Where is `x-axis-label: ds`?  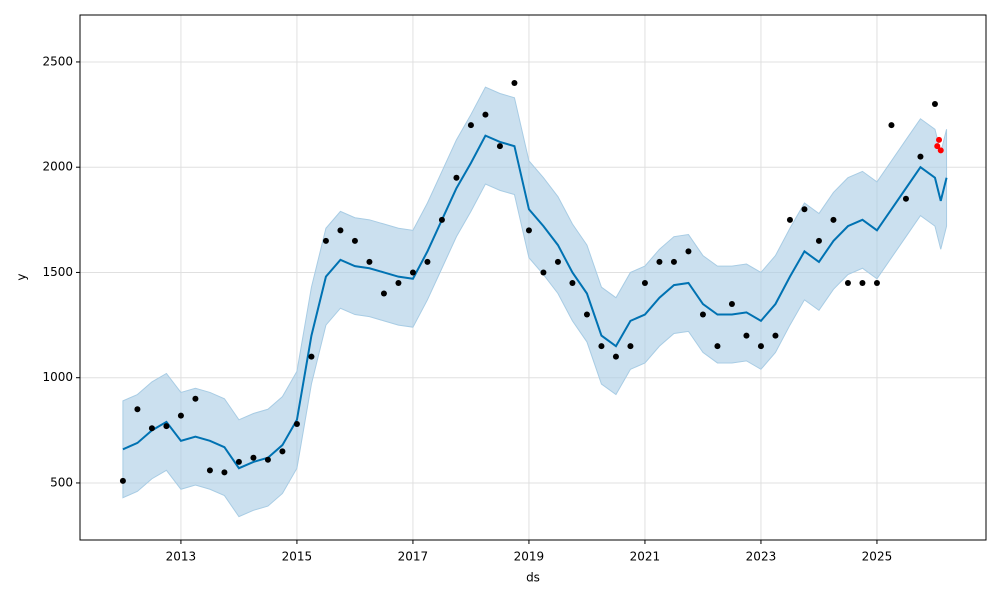
x-axis-label: ds is located at coordinates (533, 578).